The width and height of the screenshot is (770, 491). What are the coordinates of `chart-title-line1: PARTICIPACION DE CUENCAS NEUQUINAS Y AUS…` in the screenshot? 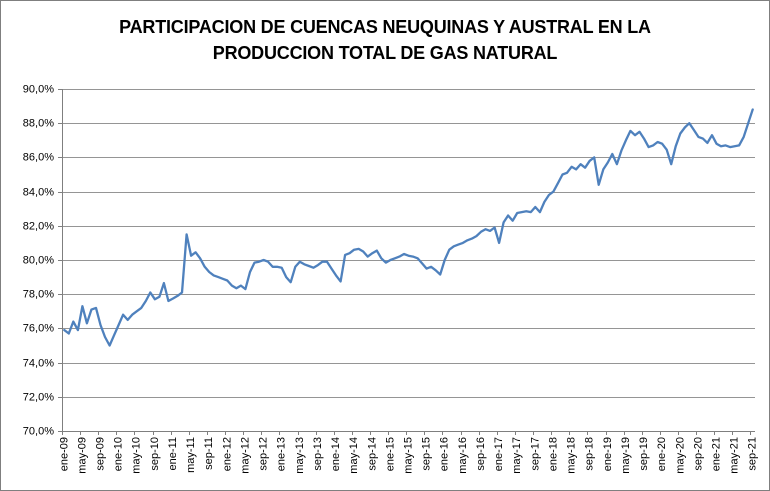 It's located at (385, 27).